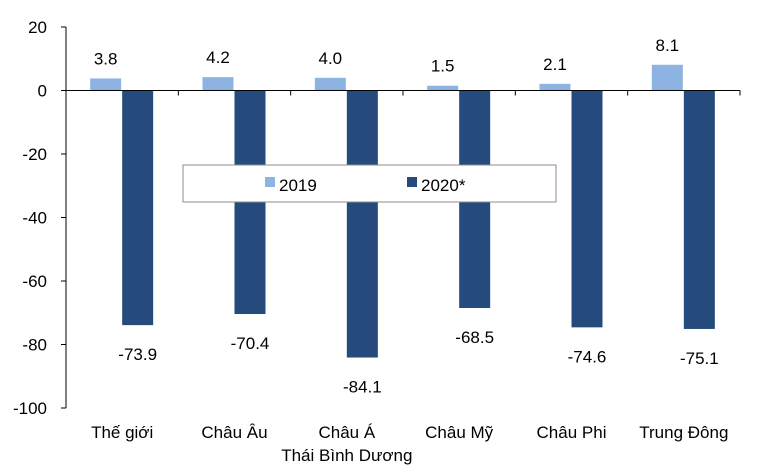  What do you see at coordinates (42, 91) in the screenshot?
I see `y-tick-label: 0` at bounding box center [42, 91].